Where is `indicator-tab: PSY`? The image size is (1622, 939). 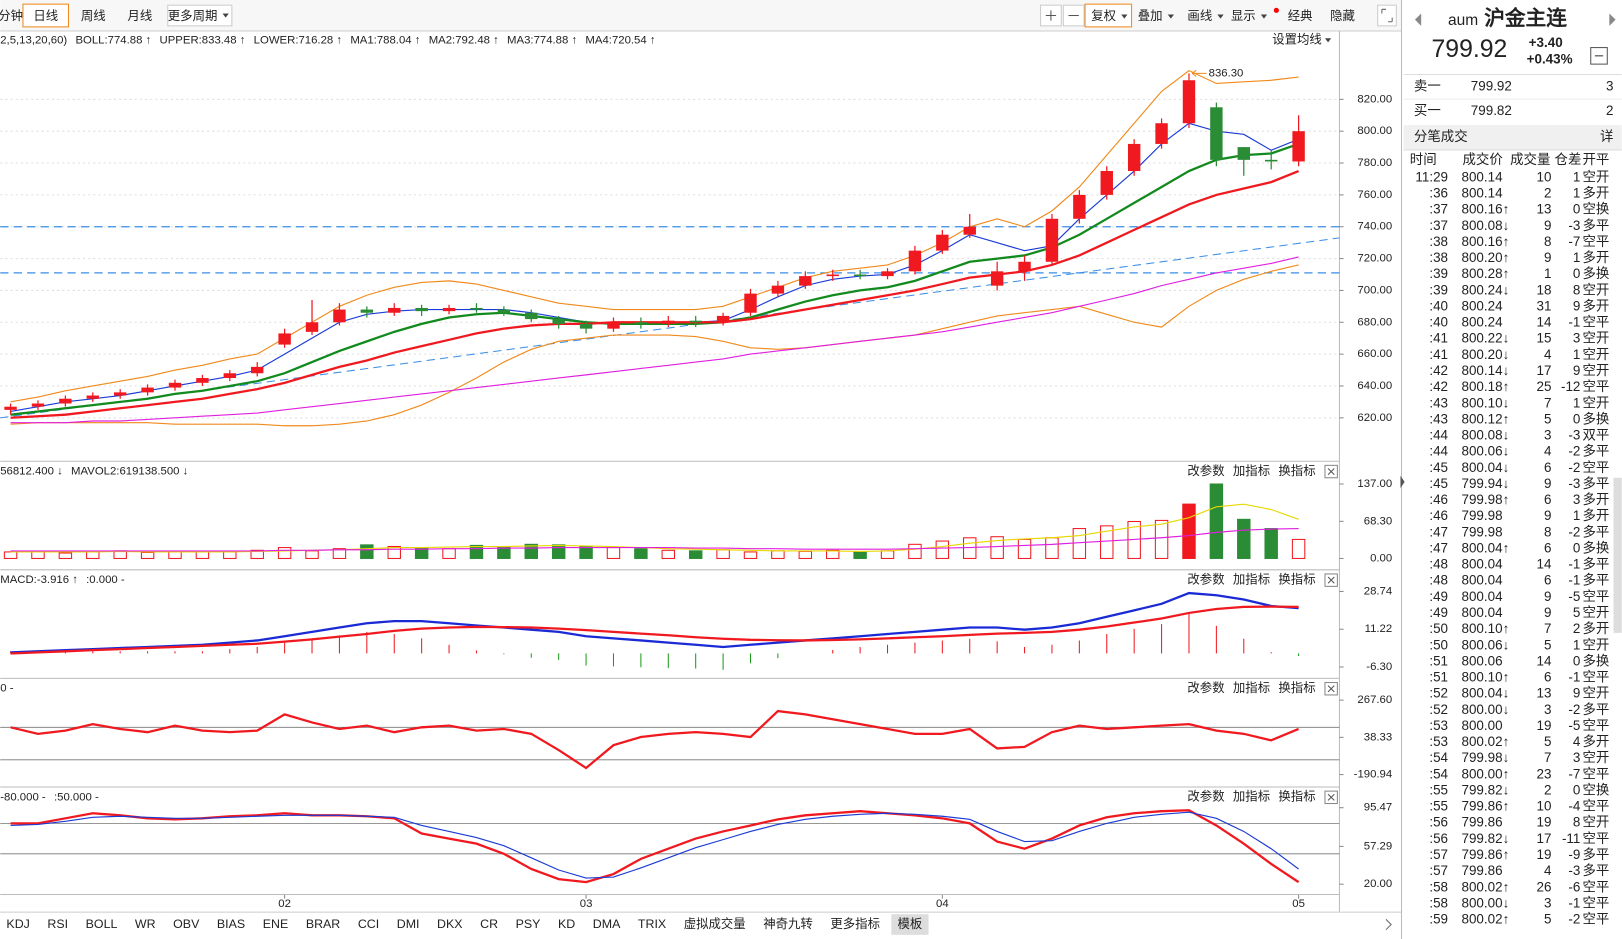
indicator-tab: PSY is located at coordinates (528, 924).